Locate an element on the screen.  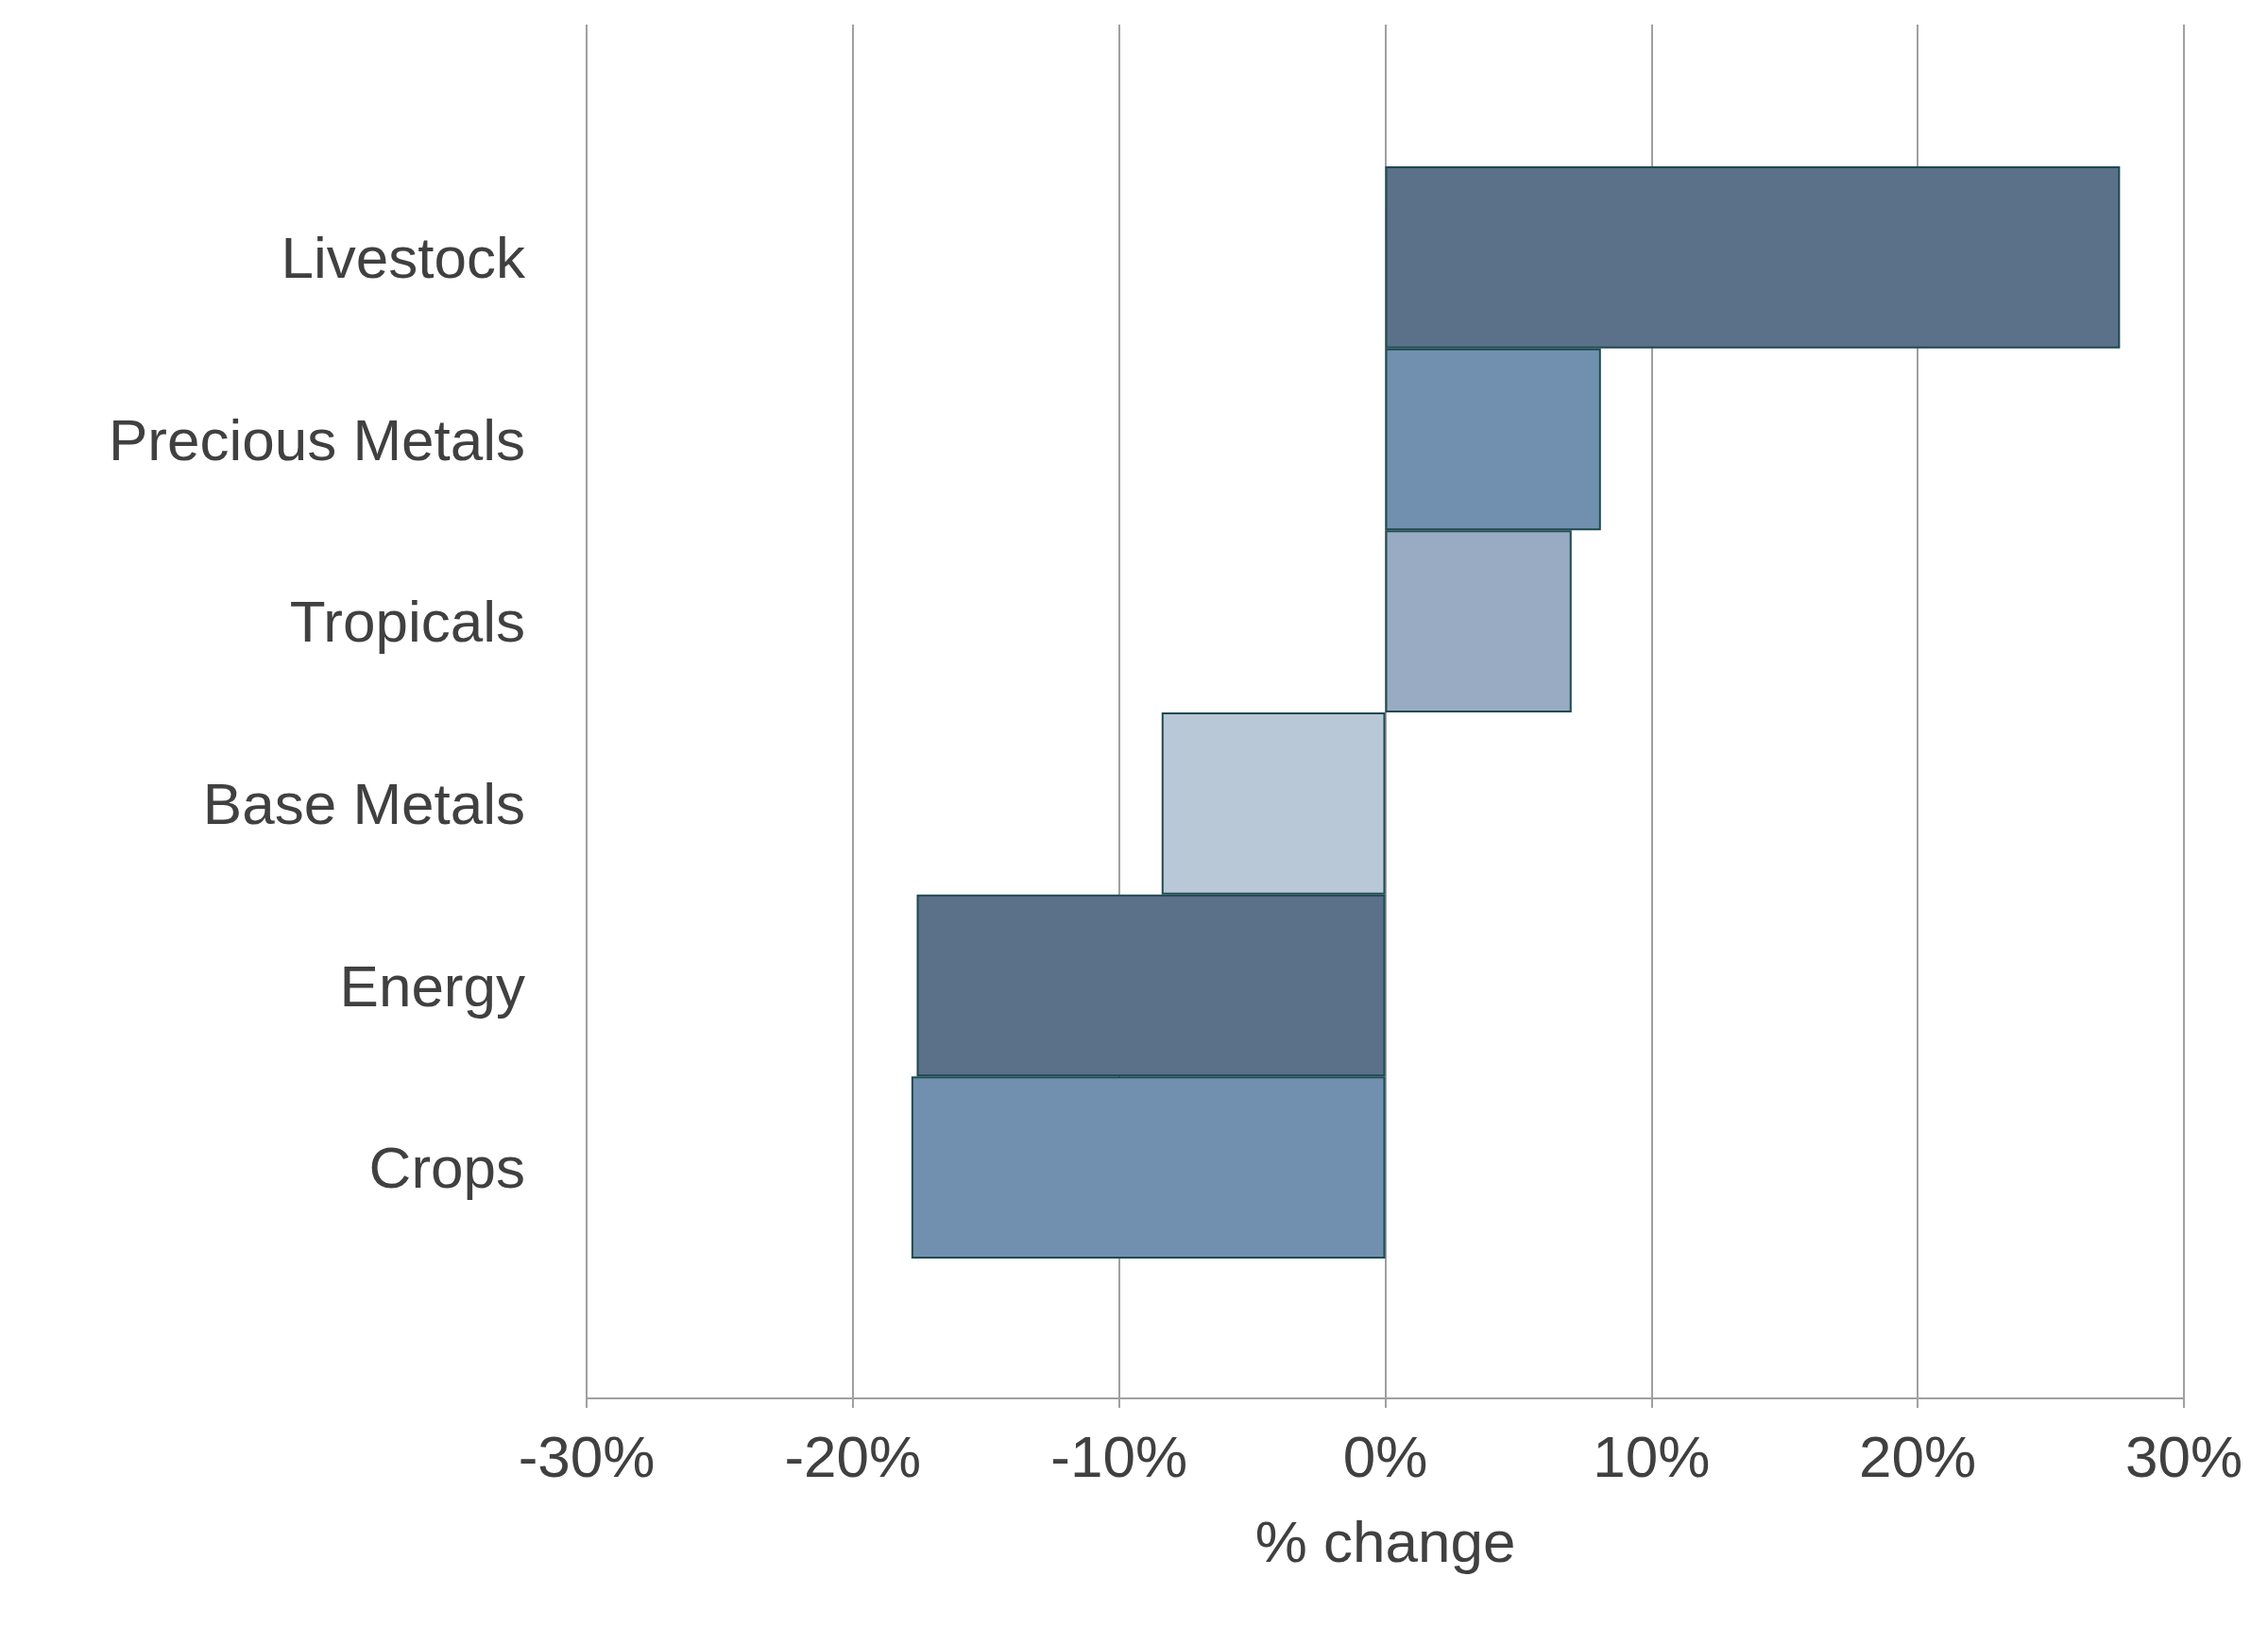
x-tick-label: 30% is located at coordinates (2183, 1456).